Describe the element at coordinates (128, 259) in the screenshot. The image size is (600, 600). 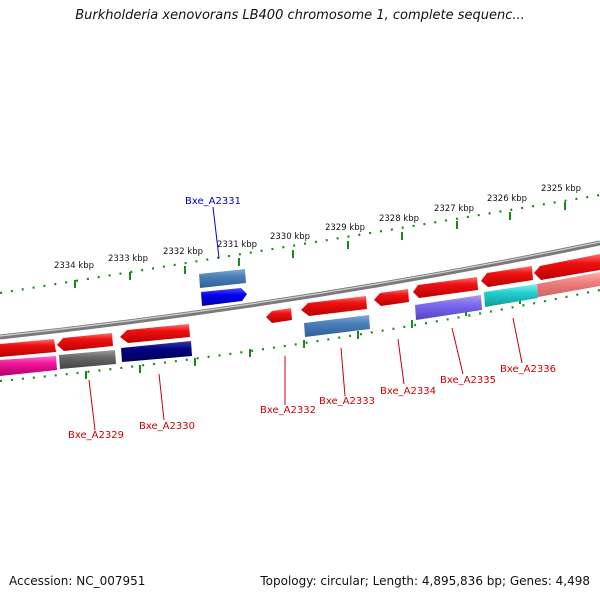
I see `scale-label: 2333 kbp` at that location.